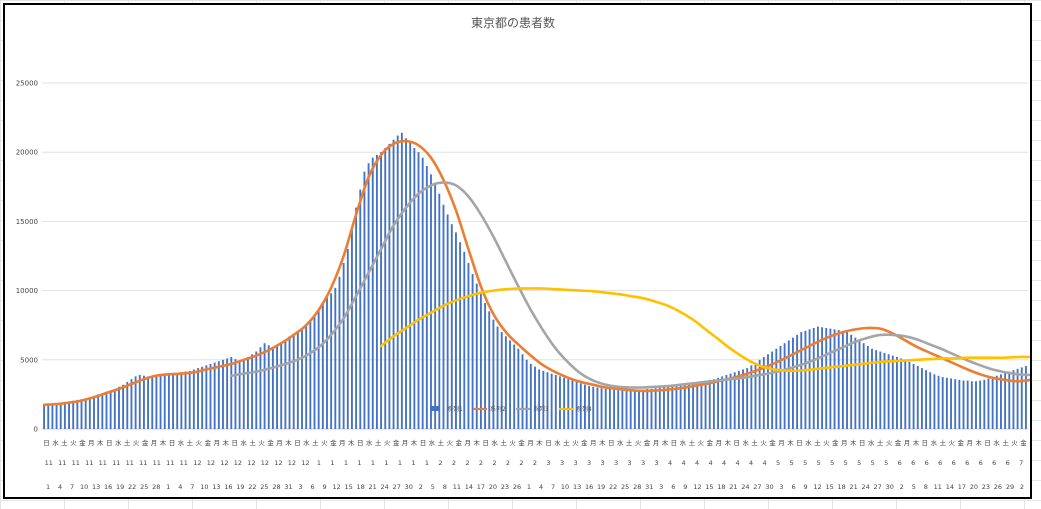 The image size is (1041, 509). What do you see at coordinates (312, 487) in the screenshot?
I see `x-day-label: 6` at bounding box center [312, 487].